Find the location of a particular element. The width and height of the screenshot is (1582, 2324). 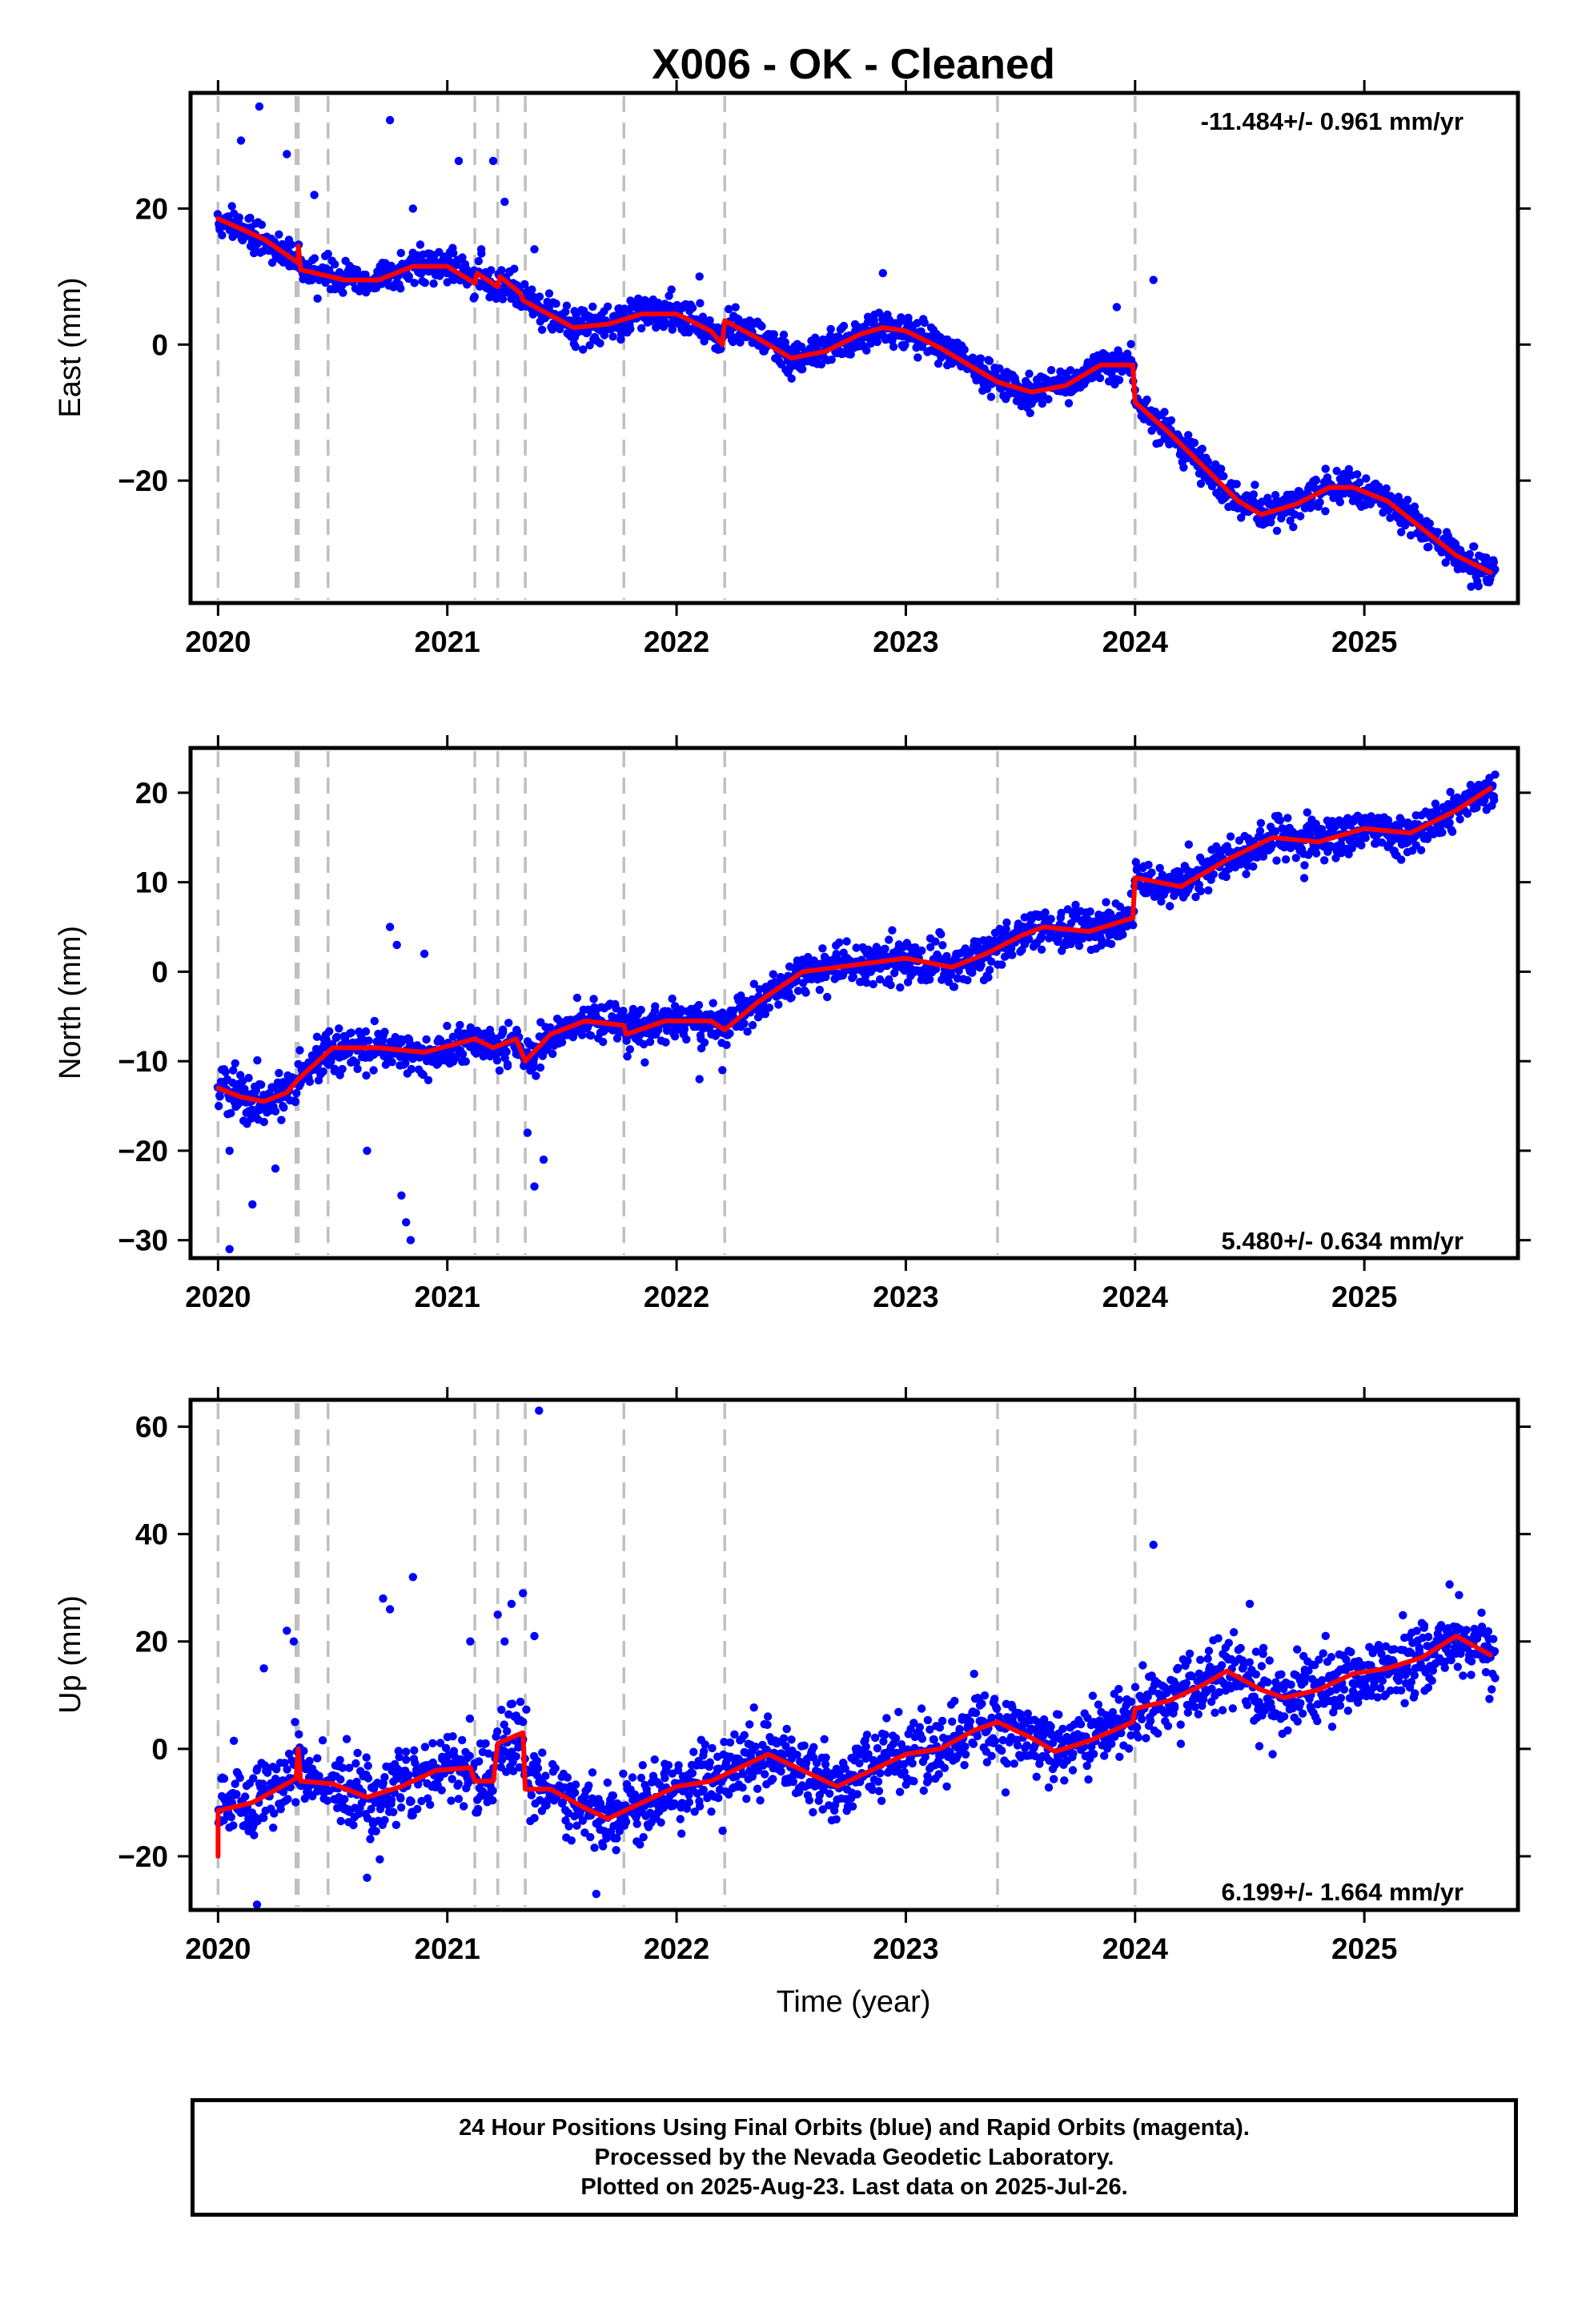

north-rate-label: 5.480+/- 0.634 mm/yr is located at coordinates (1343, 1241).